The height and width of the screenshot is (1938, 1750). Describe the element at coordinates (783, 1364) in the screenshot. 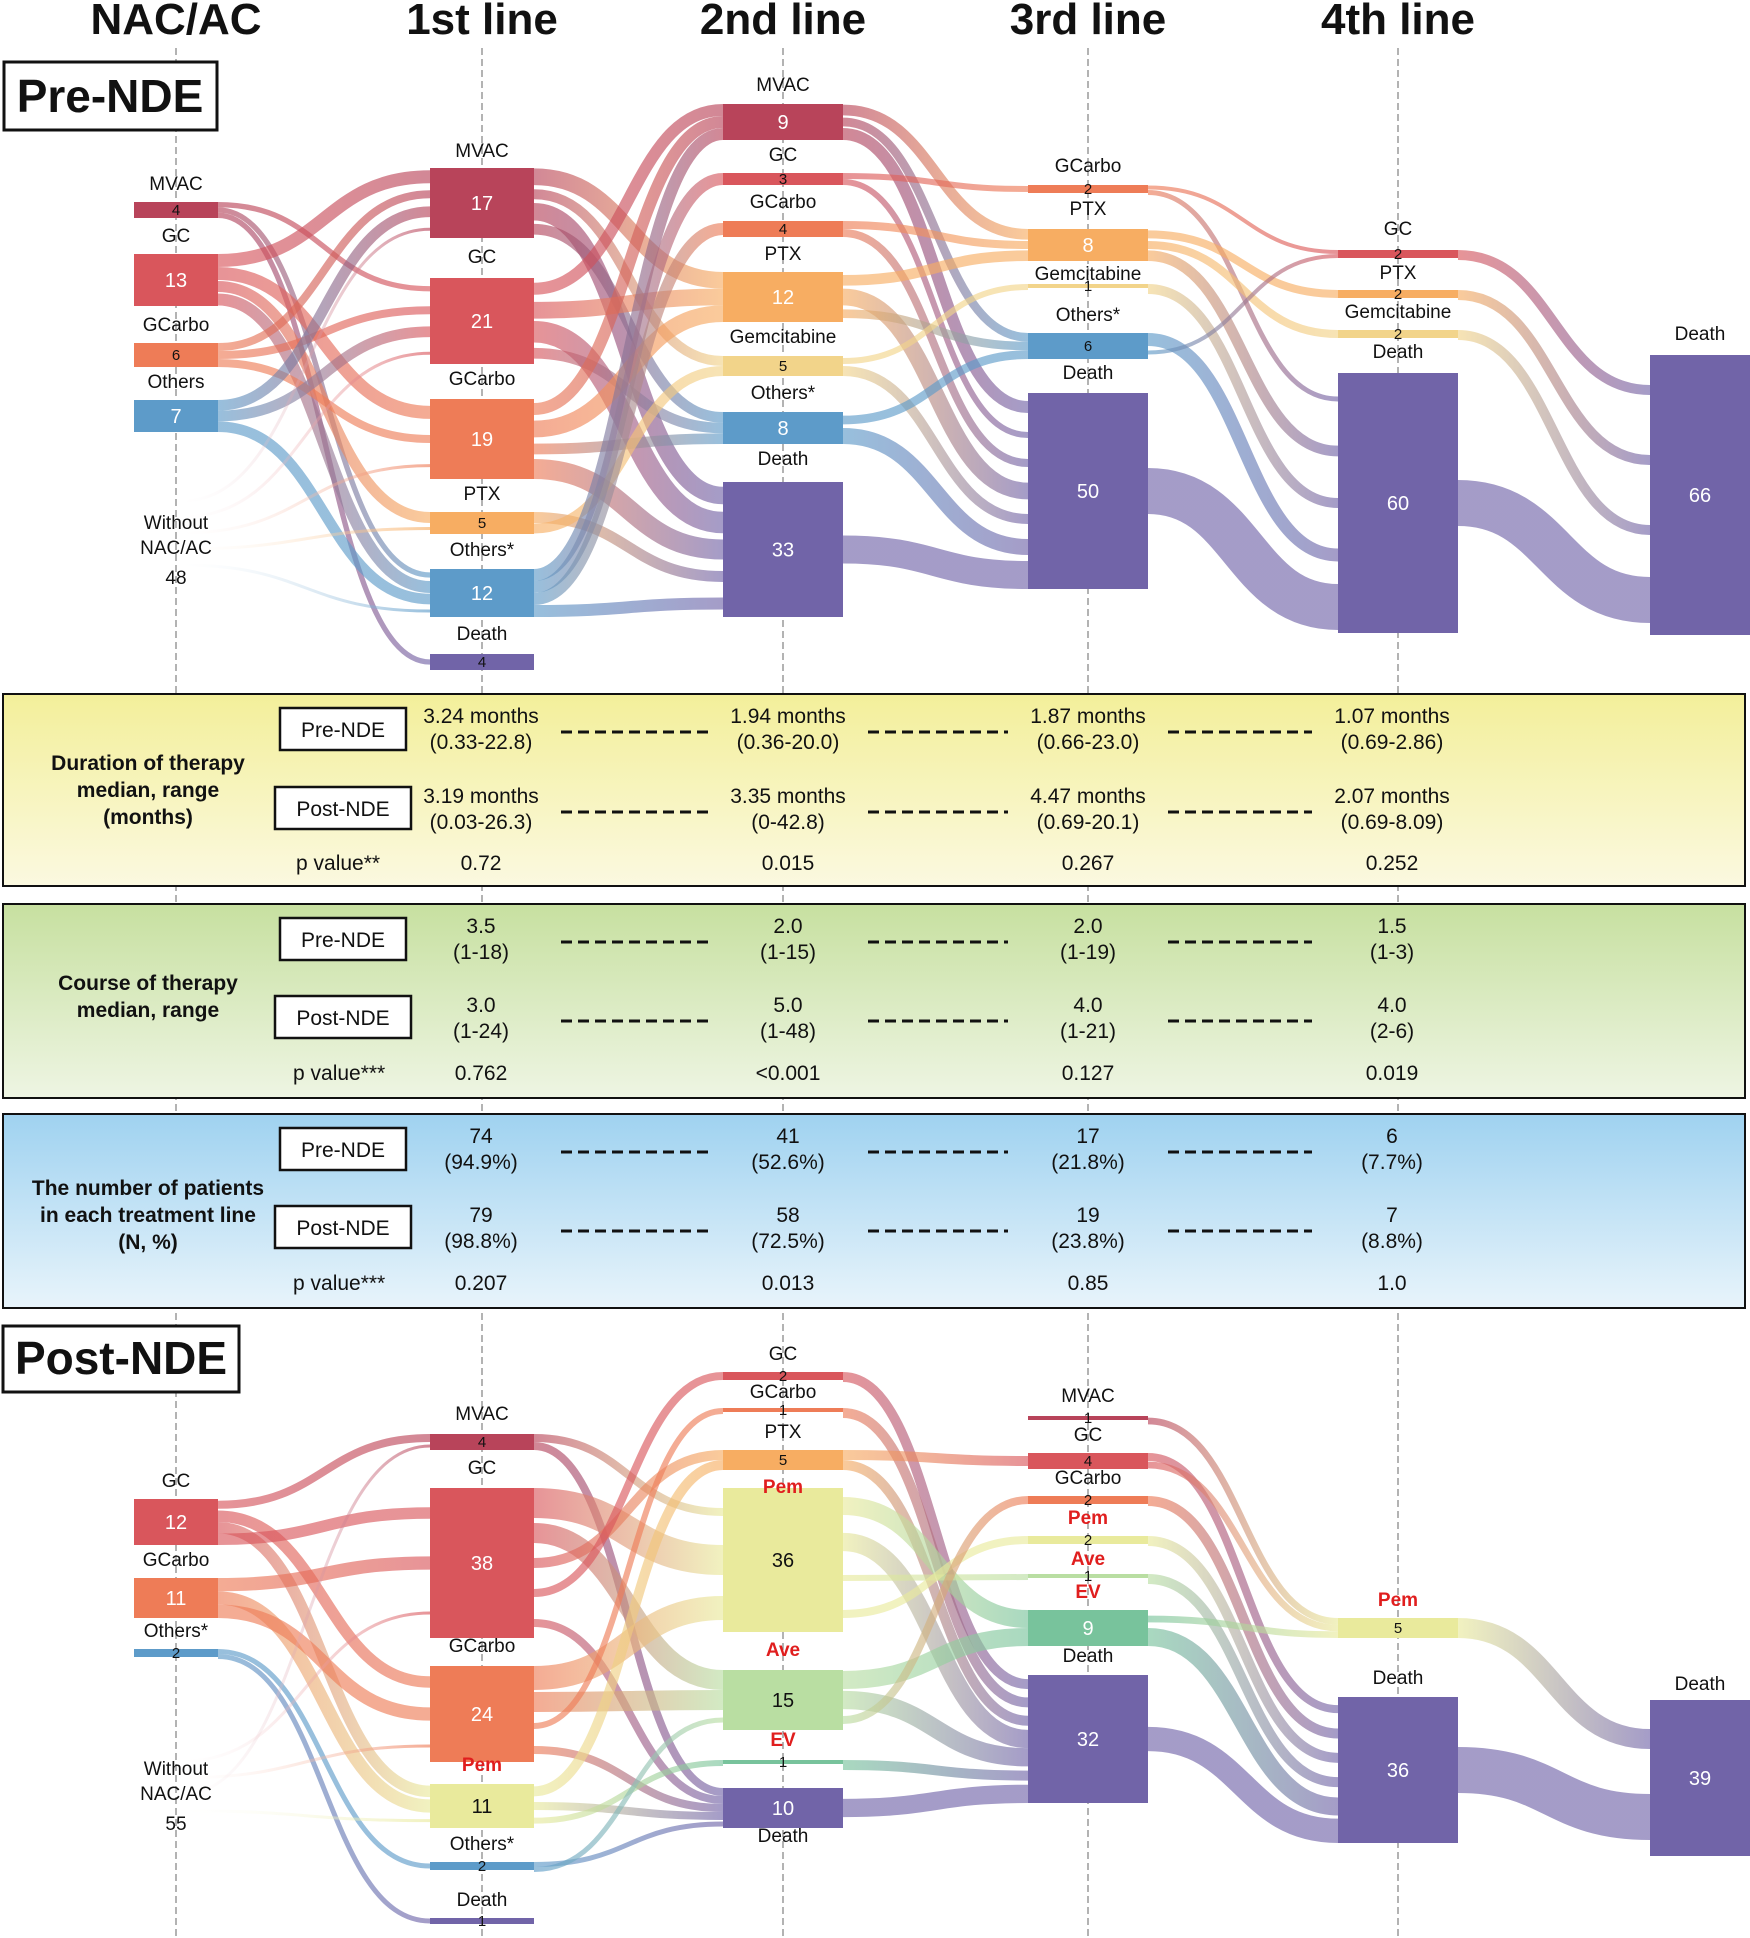

I see `node-gc-col2: GC 2` at that location.